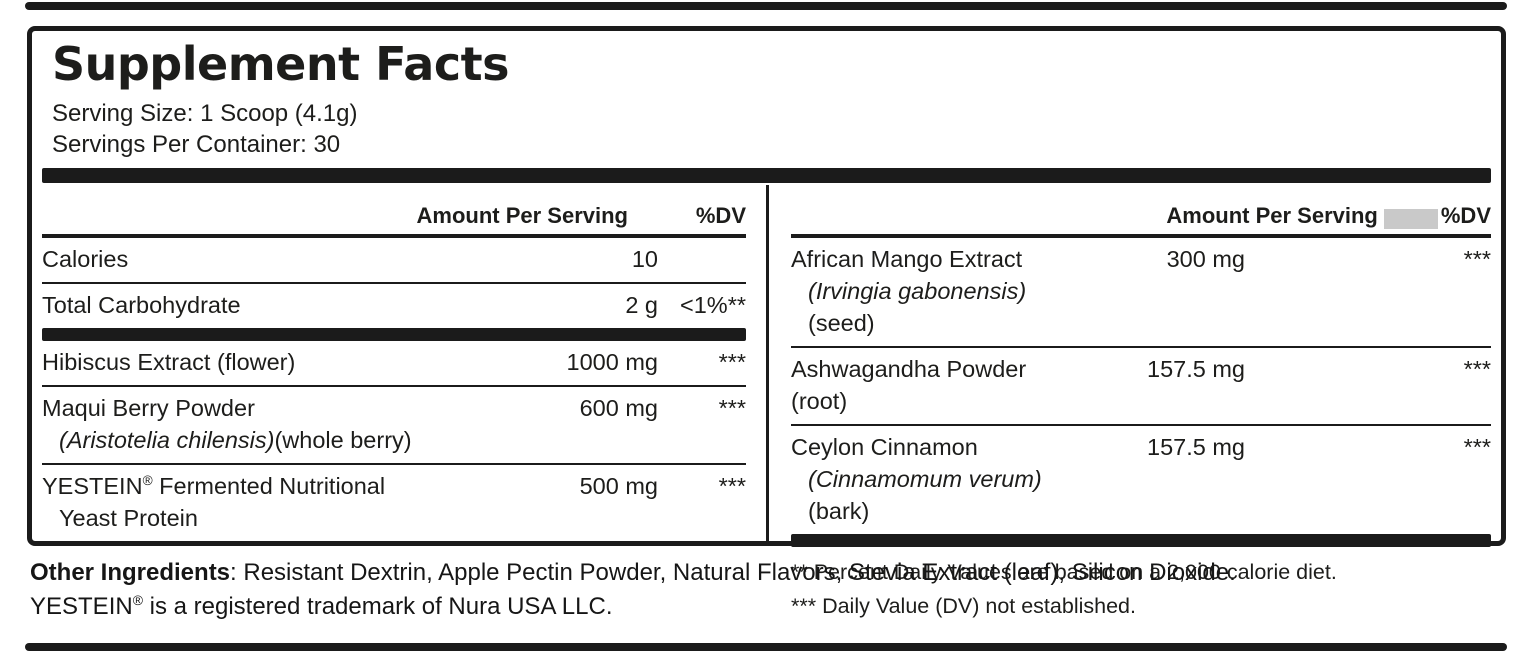  I want to click on panel-title: Supplement Facts, so click(281, 64).